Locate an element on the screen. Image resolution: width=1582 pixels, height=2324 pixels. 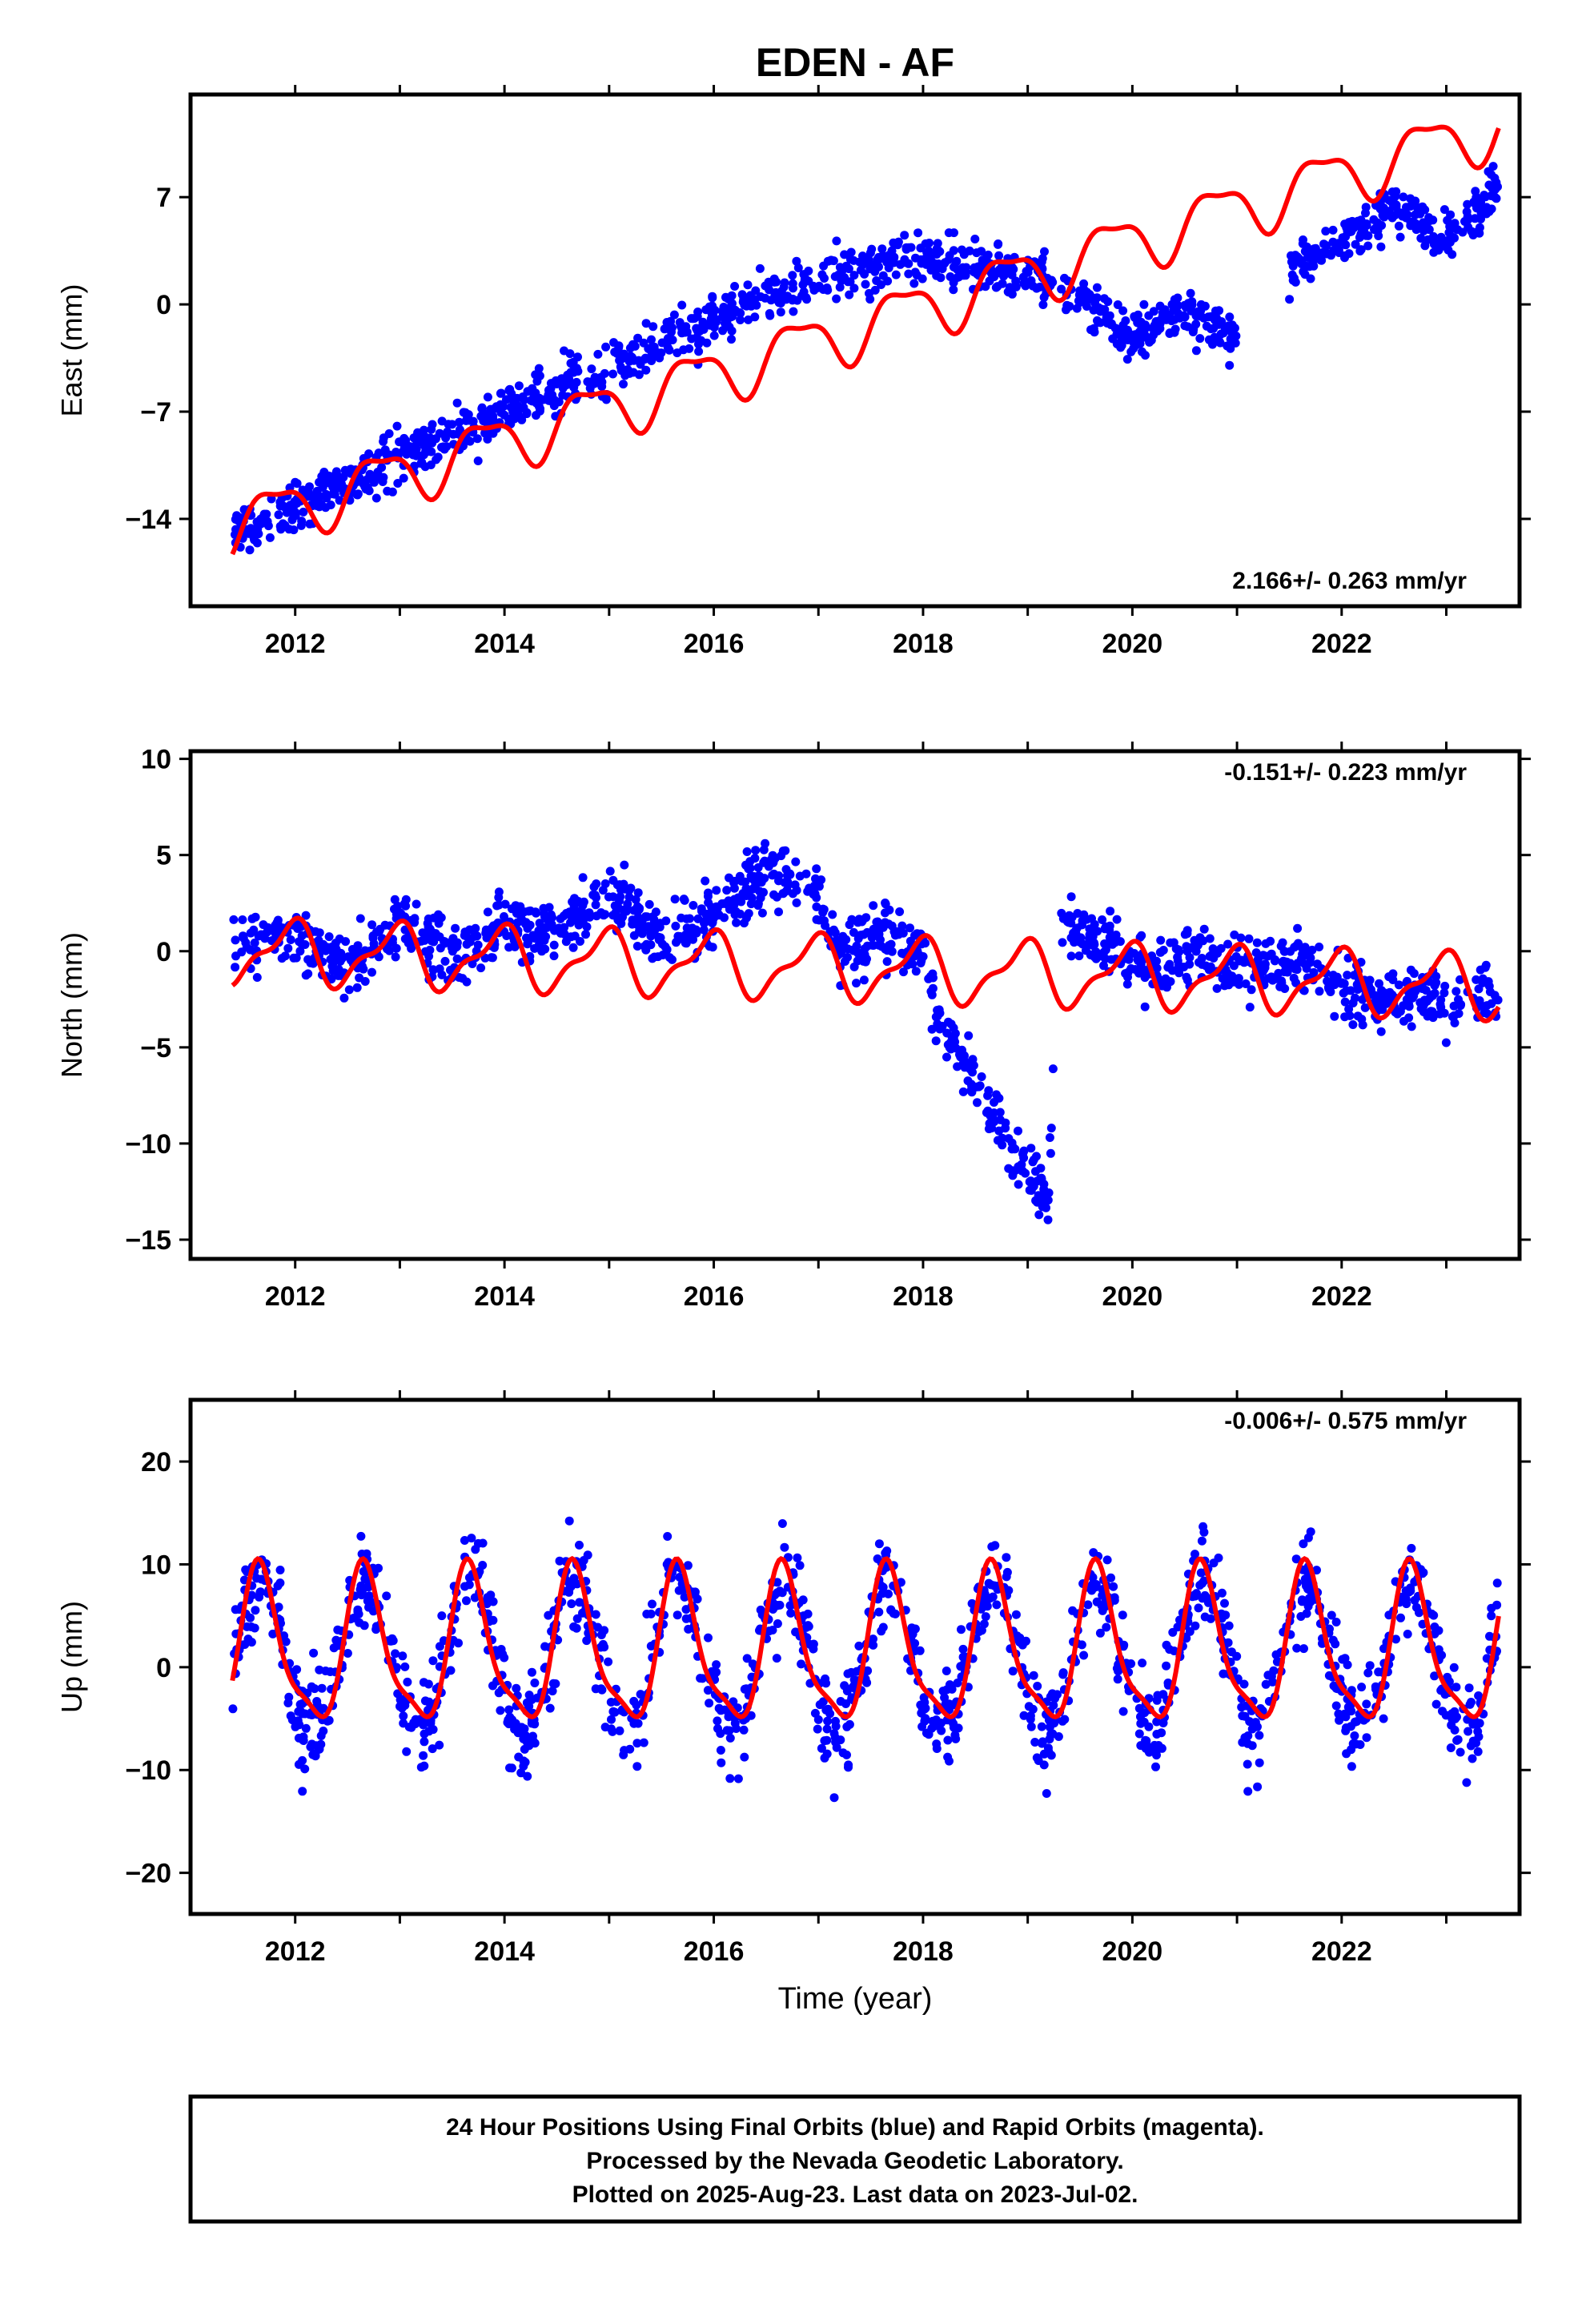
y-tick-label: 0 is located at coordinates (164, 952).